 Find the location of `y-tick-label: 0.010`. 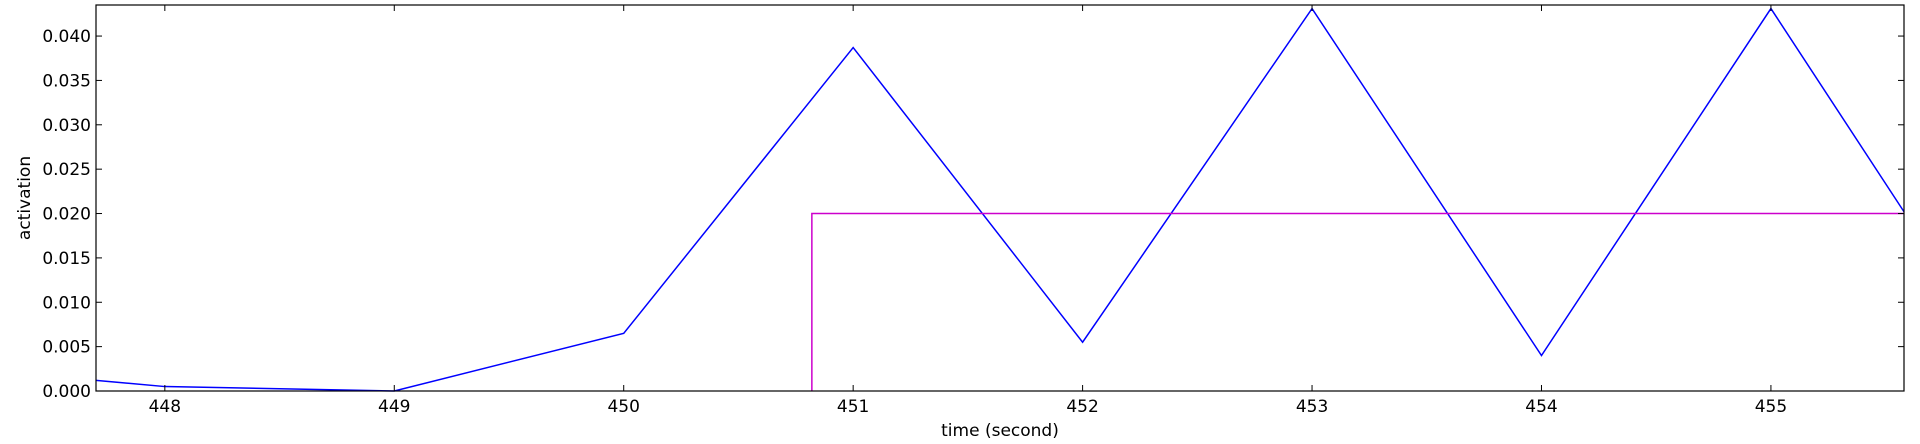

y-tick-label: 0.010 is located at coordinates (66, 303).